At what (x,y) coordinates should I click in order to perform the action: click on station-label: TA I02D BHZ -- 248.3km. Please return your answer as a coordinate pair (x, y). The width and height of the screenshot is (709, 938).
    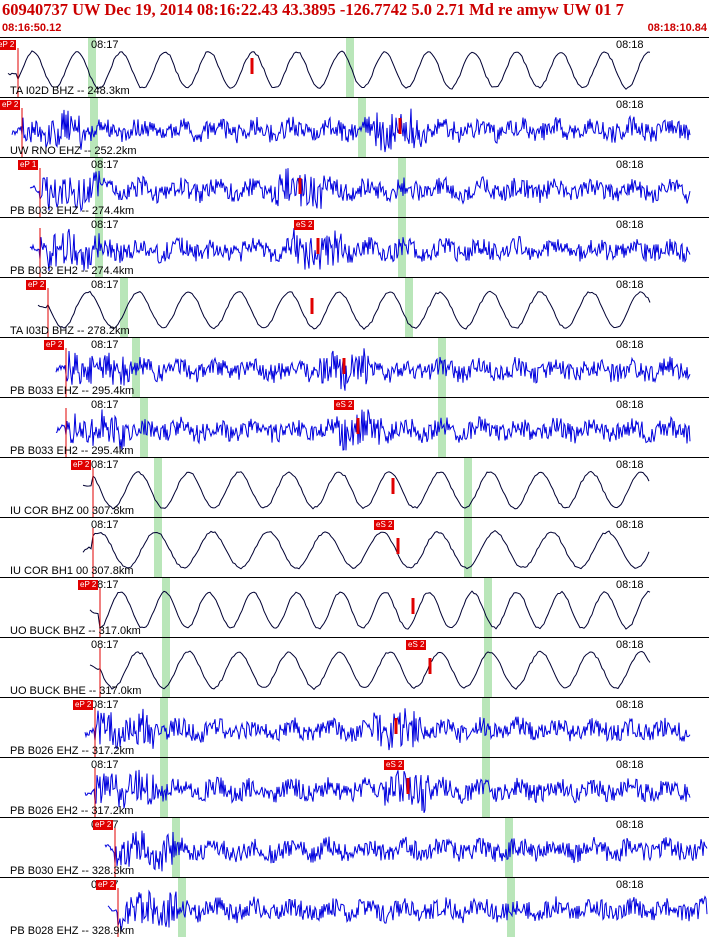
    Looking at the image, I should click on (70, 91).